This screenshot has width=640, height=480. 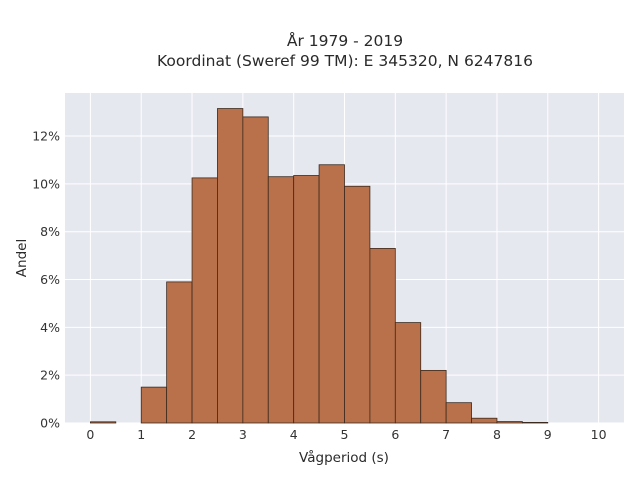 What do you see at coordinates (497, 434) in the screenshot?
I see `x-tick-label: 8` at bounding box center [497, 434].